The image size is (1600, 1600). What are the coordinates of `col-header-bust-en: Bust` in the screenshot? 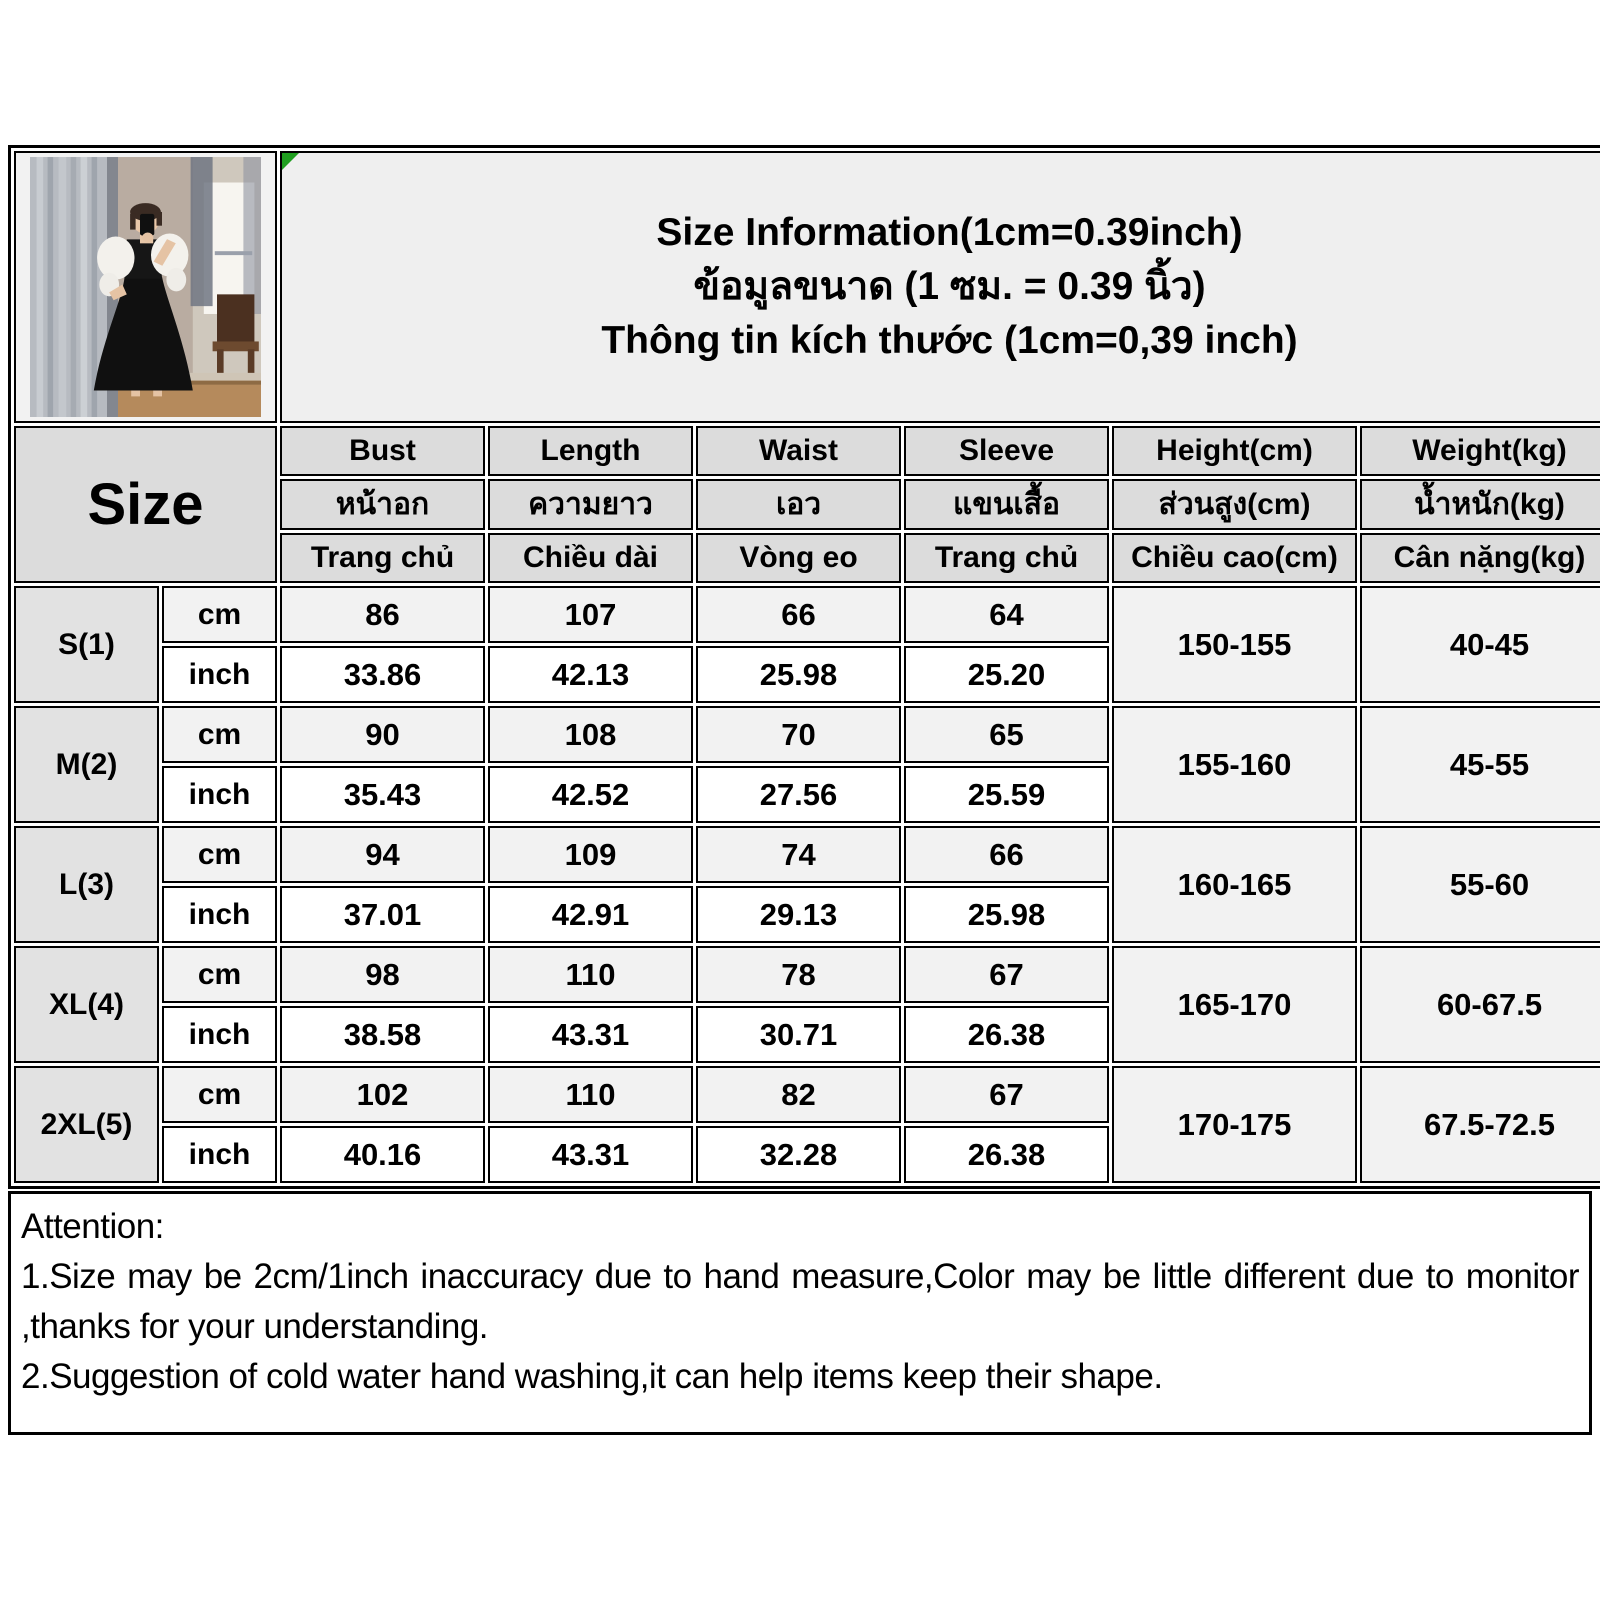 It's located at (382, 451).